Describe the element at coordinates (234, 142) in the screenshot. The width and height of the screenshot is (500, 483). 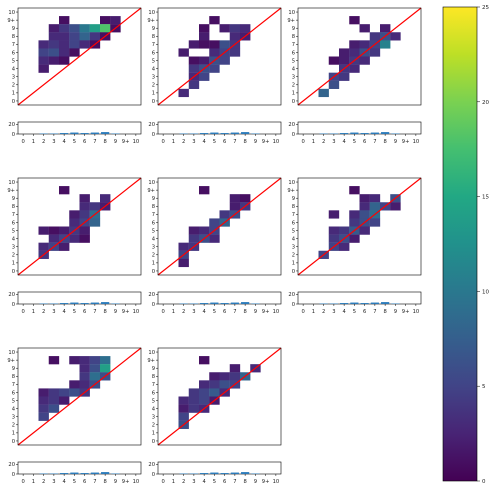
I see `x-tick-label: 7` at that location.